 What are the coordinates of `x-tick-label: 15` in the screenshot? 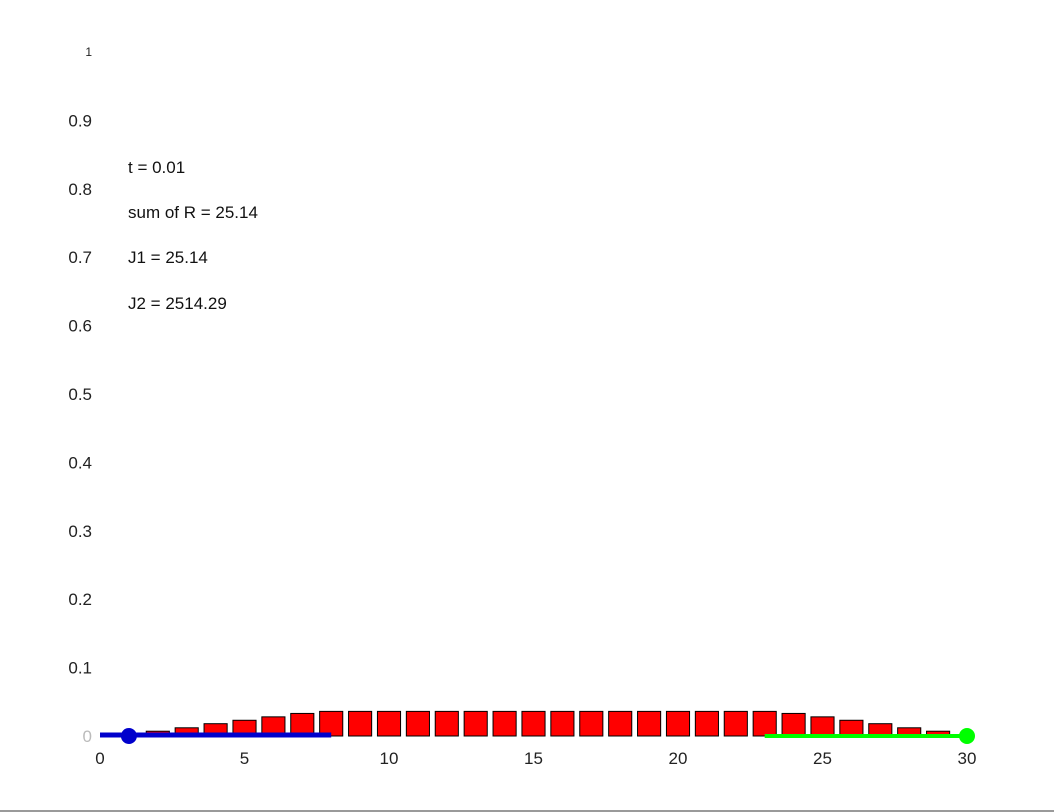 It's located at (533, 758).